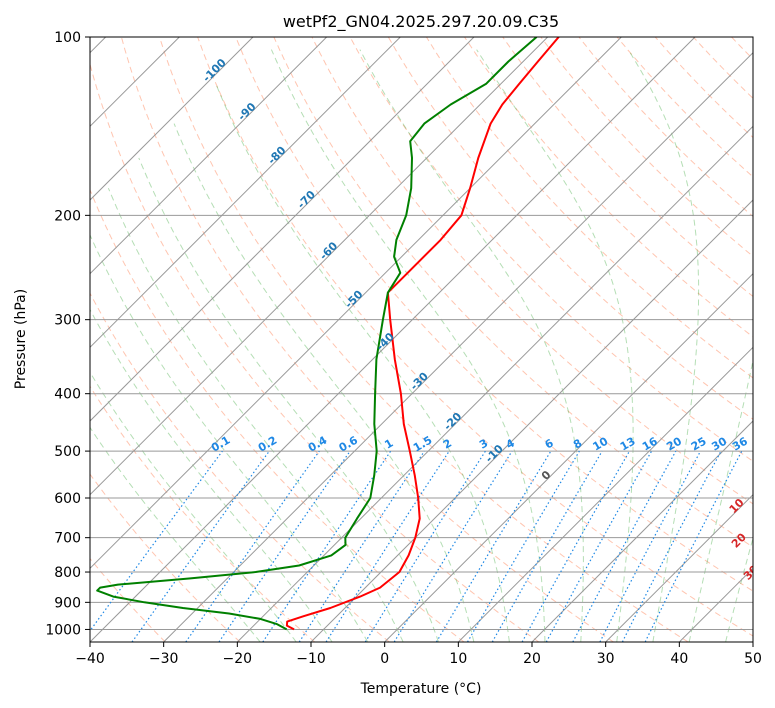 Image resolution: width=775 pixels, height=708 pixels. Describe the element at coordinates (63, 630) in the screenshot. I see `y-tick-label: 1000` at that location.